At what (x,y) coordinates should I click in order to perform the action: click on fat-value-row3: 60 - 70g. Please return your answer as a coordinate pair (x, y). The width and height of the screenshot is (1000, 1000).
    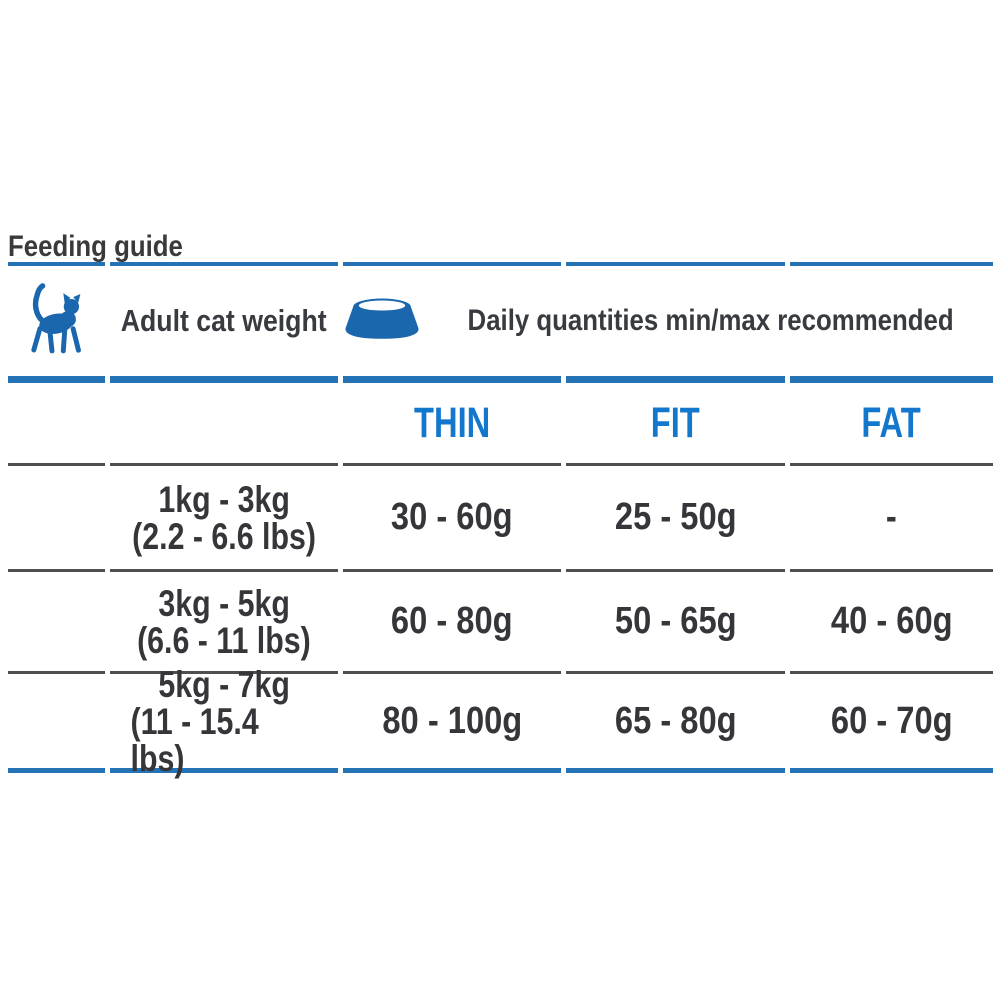
    Looking at the image, I should click on (891, 723).